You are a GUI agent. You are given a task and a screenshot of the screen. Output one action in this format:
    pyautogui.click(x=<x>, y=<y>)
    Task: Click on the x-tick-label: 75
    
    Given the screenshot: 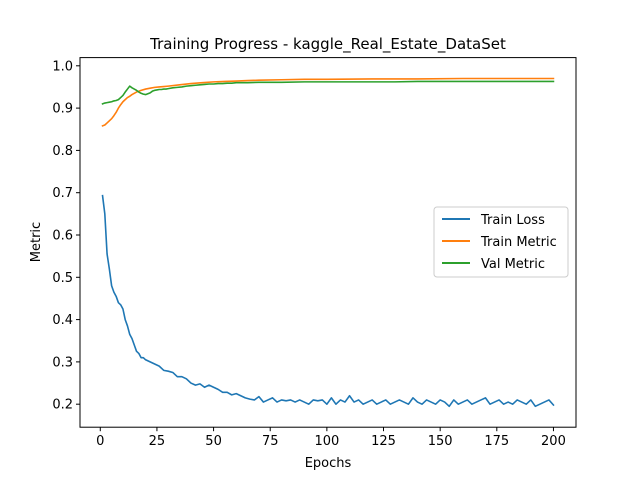 What is the action you would take?
    pyautogui.click(x=270, y=441)
    